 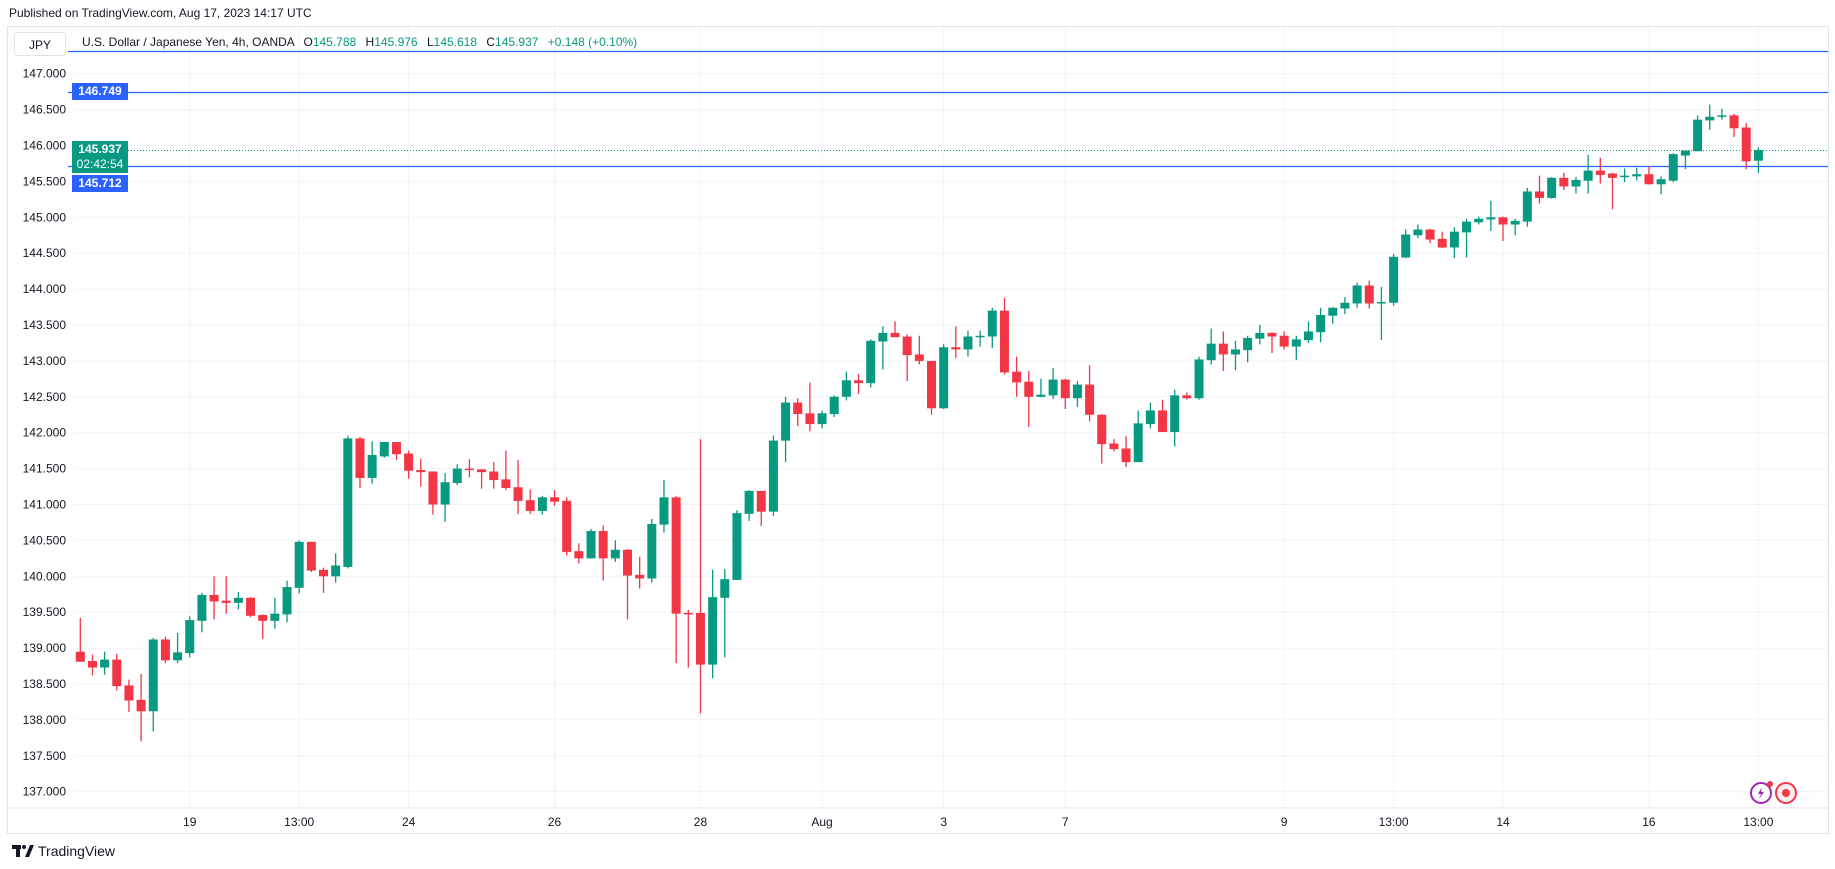 What do you see at coordinates (63, 851) in the screenshot?
I see `tradingview-logo: TradingView` at bounding box center [63, 851].